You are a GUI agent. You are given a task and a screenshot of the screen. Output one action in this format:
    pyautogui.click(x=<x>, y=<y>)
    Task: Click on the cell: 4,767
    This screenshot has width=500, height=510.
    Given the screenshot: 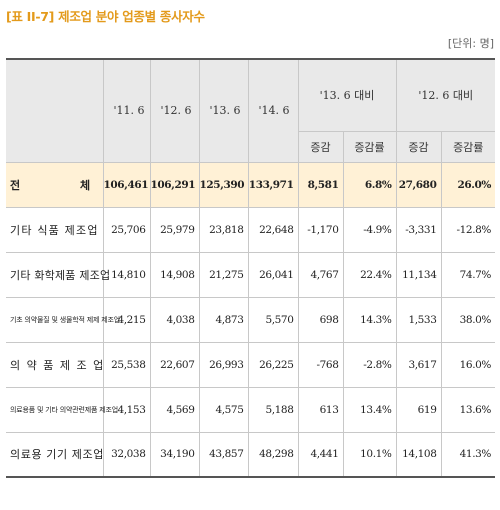 What is the action you would take?
    pyautogui.click(x=320, y=274)
    